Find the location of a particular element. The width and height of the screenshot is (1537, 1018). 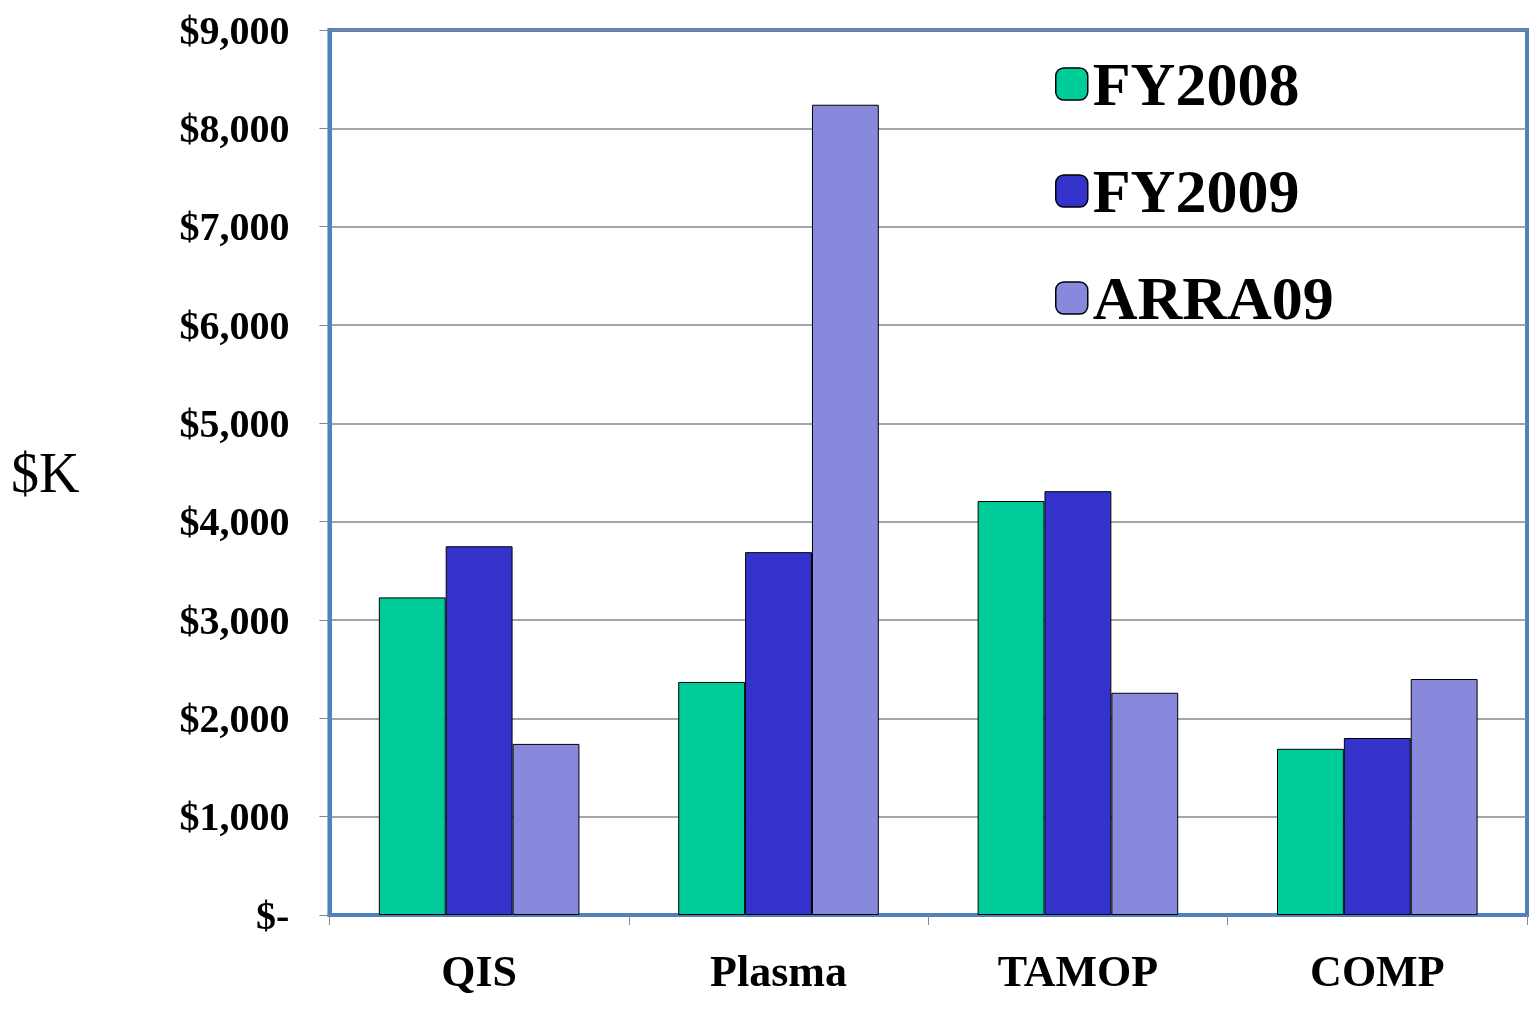

y-tick-label: $3,000 is located at coordinates (234, 620).